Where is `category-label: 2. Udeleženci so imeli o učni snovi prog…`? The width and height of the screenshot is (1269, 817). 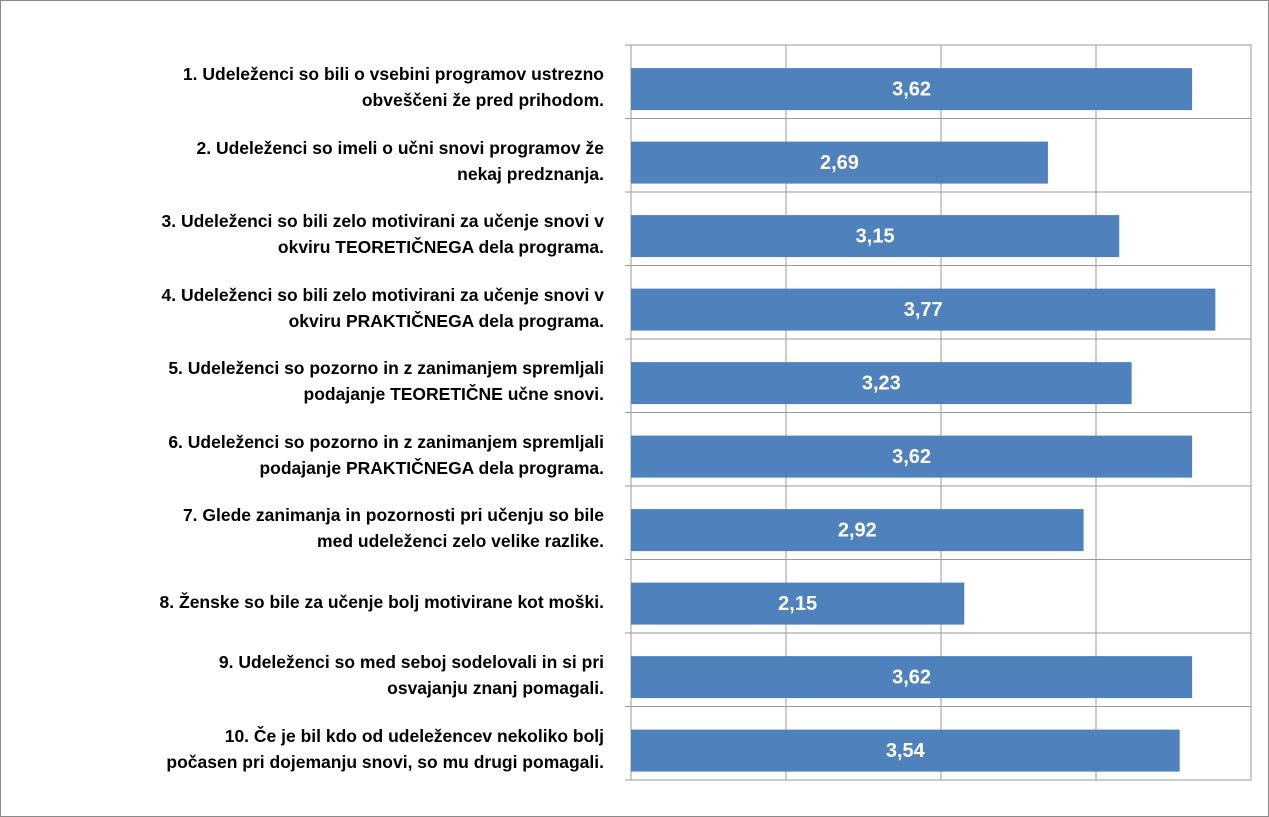 category-label: 2. Udeleženci so imeli o učni snovi prog… is located at coordinates (400, 160).